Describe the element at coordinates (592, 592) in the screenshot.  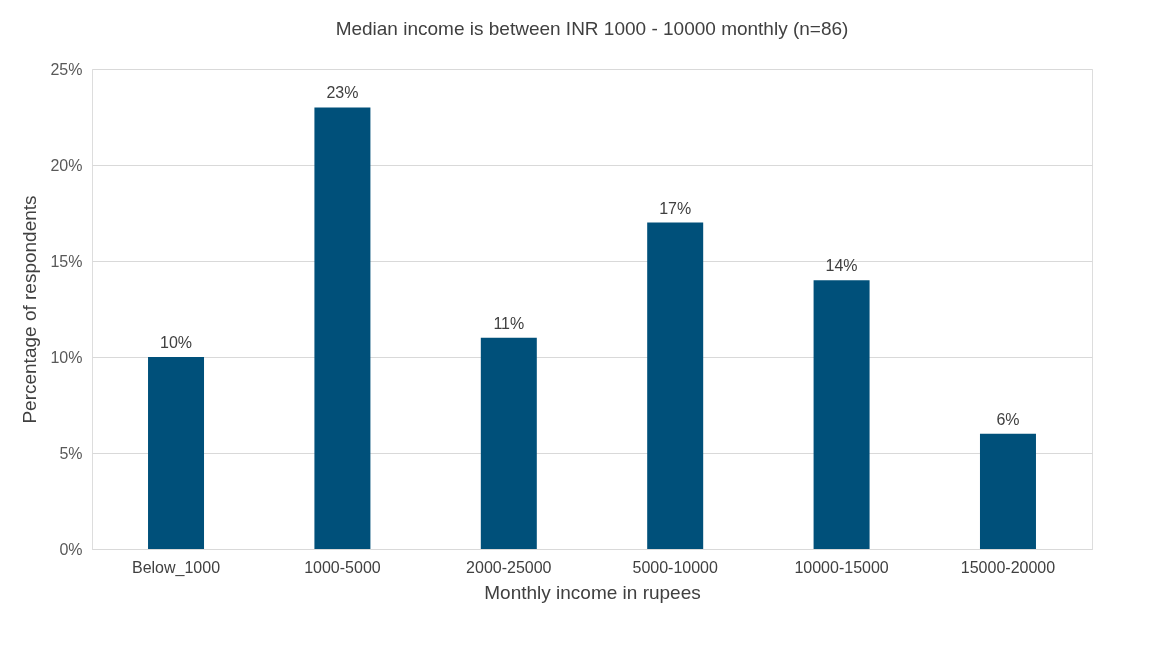
I see `x-axis-title: Monthly income in rupees` at that location.